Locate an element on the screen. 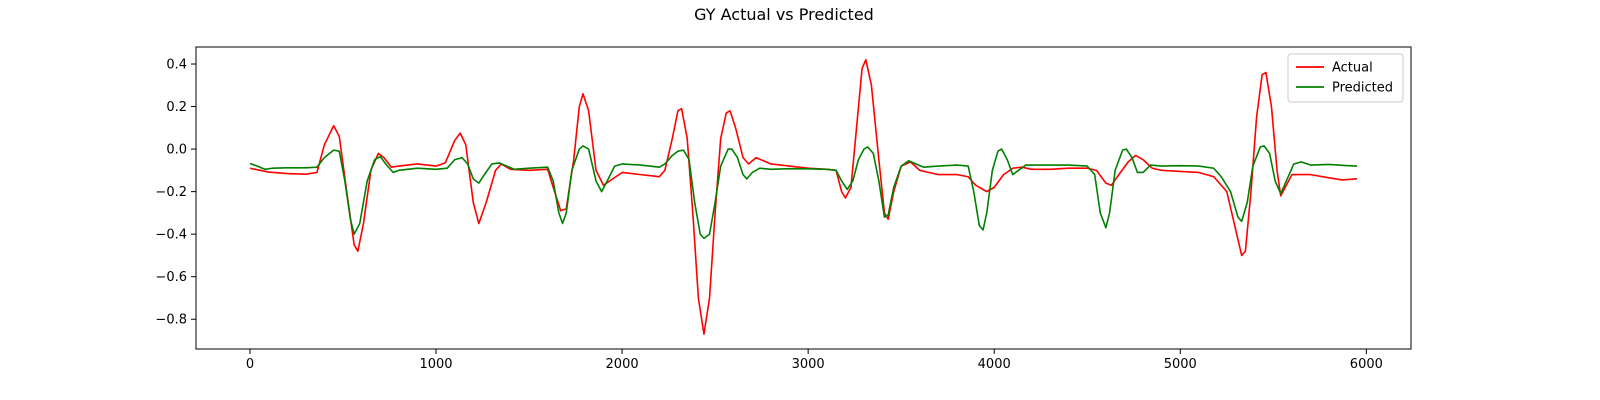 The width and height of the screenshot is (1600, 400). chart-title: GY Actual vs Predicted is located at coordinates (784, 14).